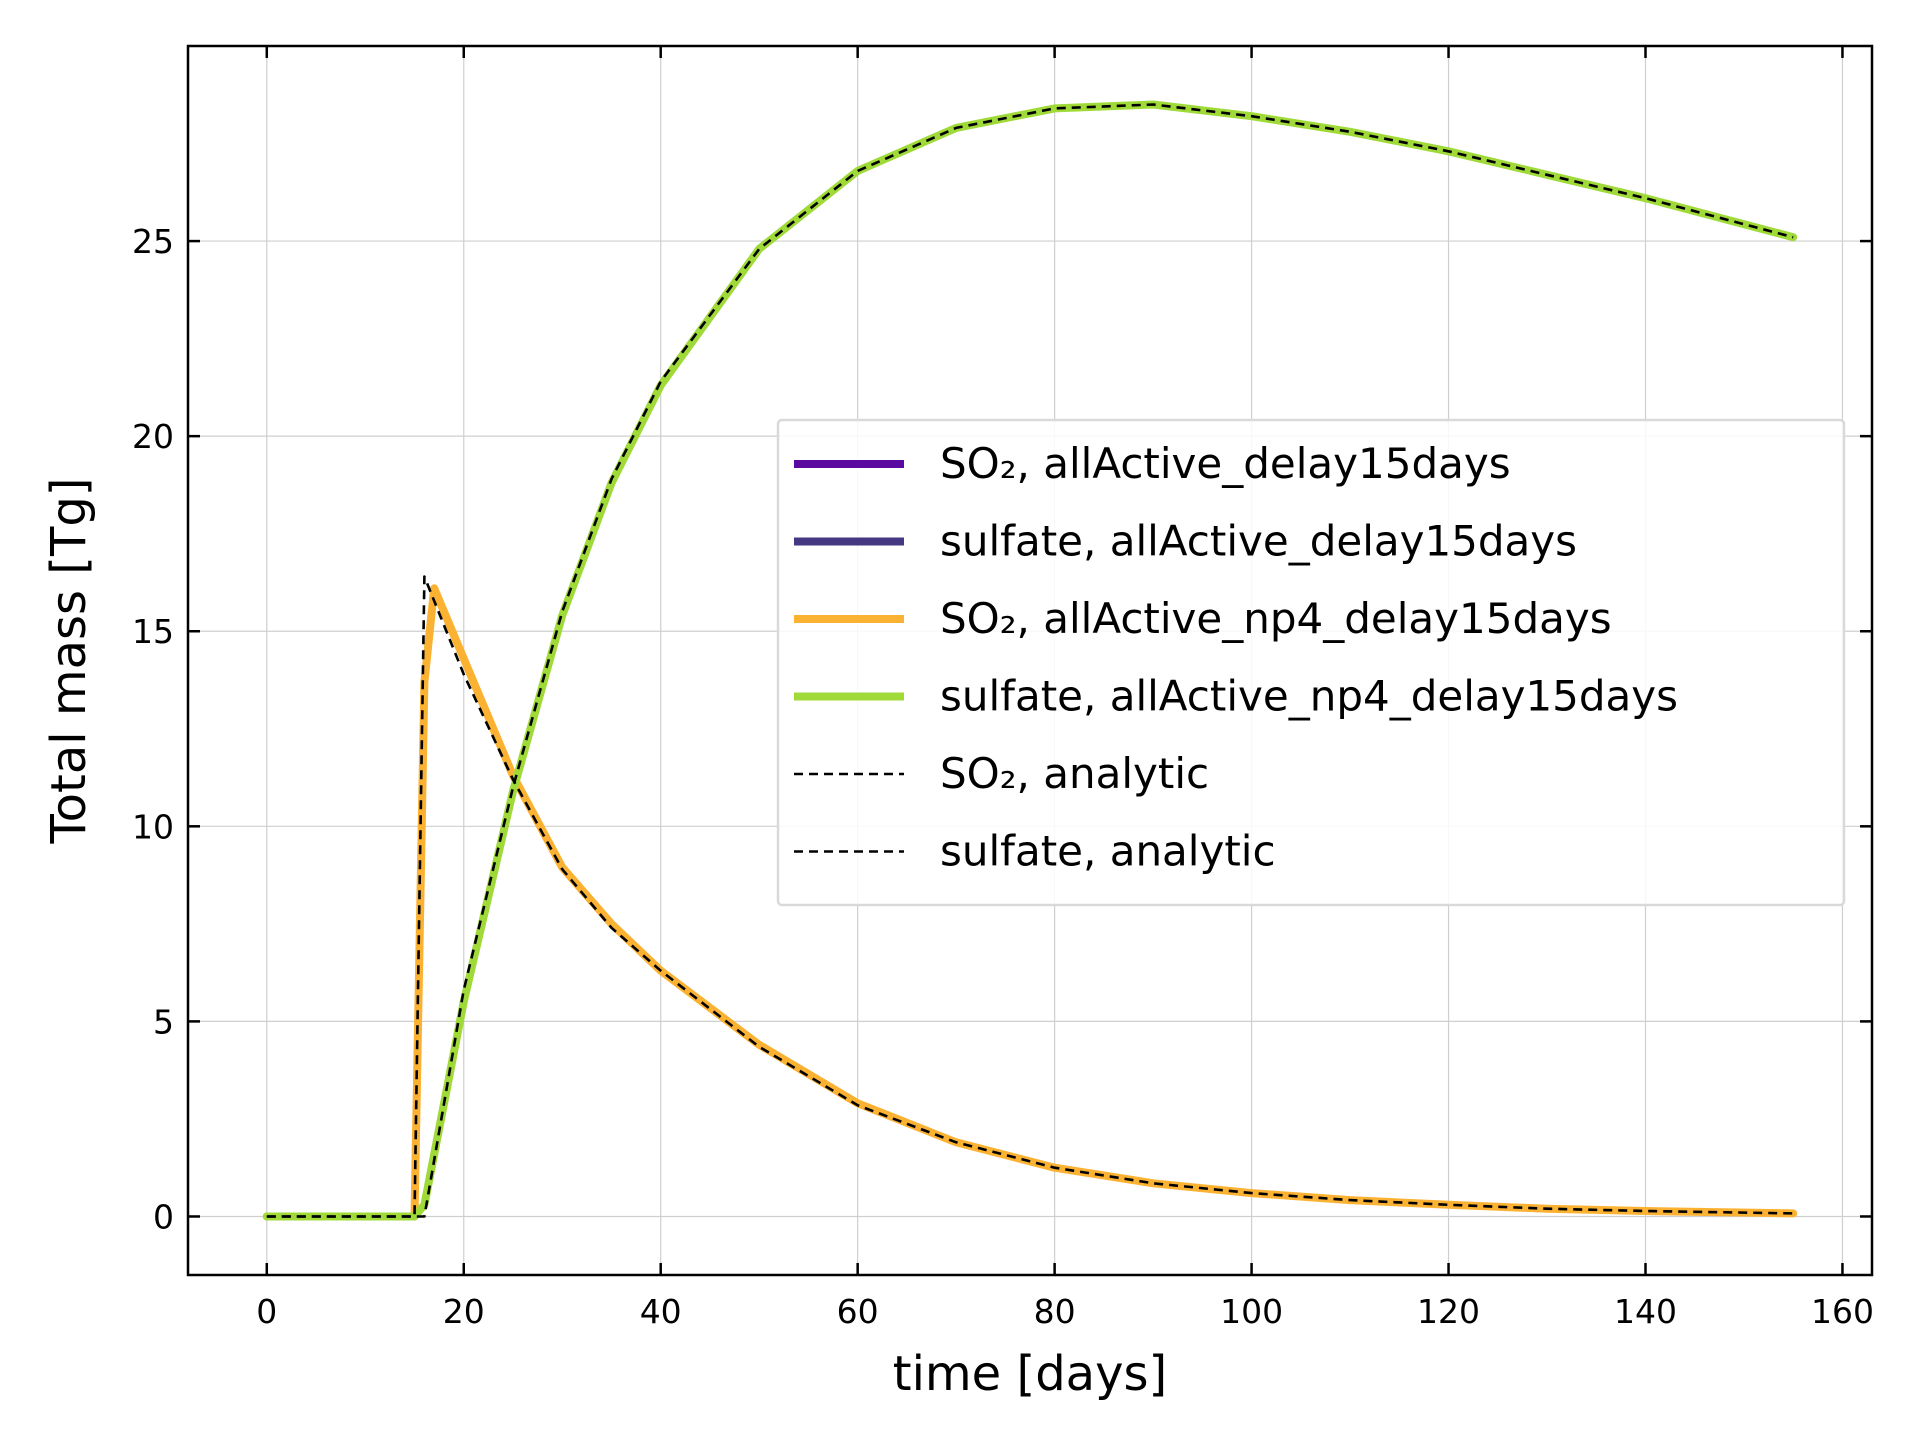 The image size is (1920, 1444). Describe the element at coordinates (153, 631) in the screenshot. I see `y-tick-label: 15` at that location.